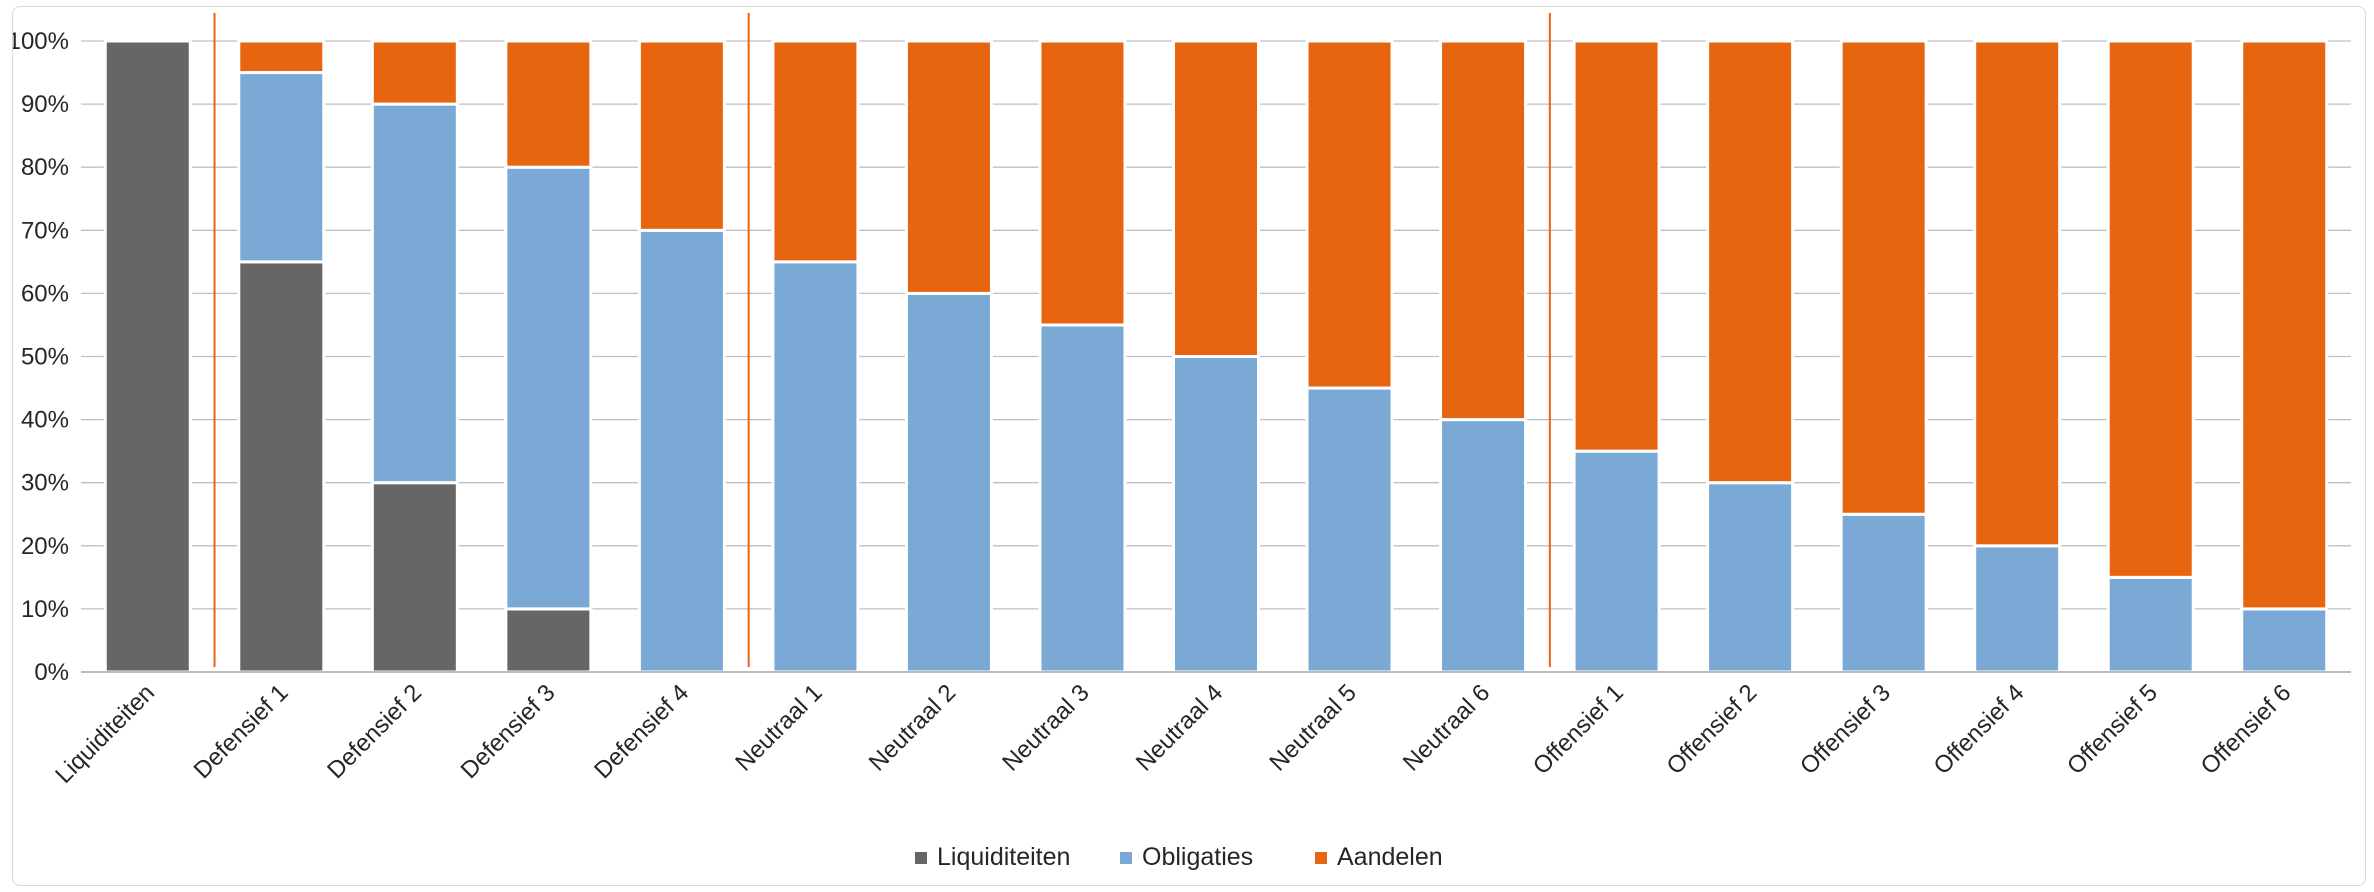  Describe the element at coordinates (921, 858) in the screenshot. I see `legend-swatch-liquiditeiten` at that location.